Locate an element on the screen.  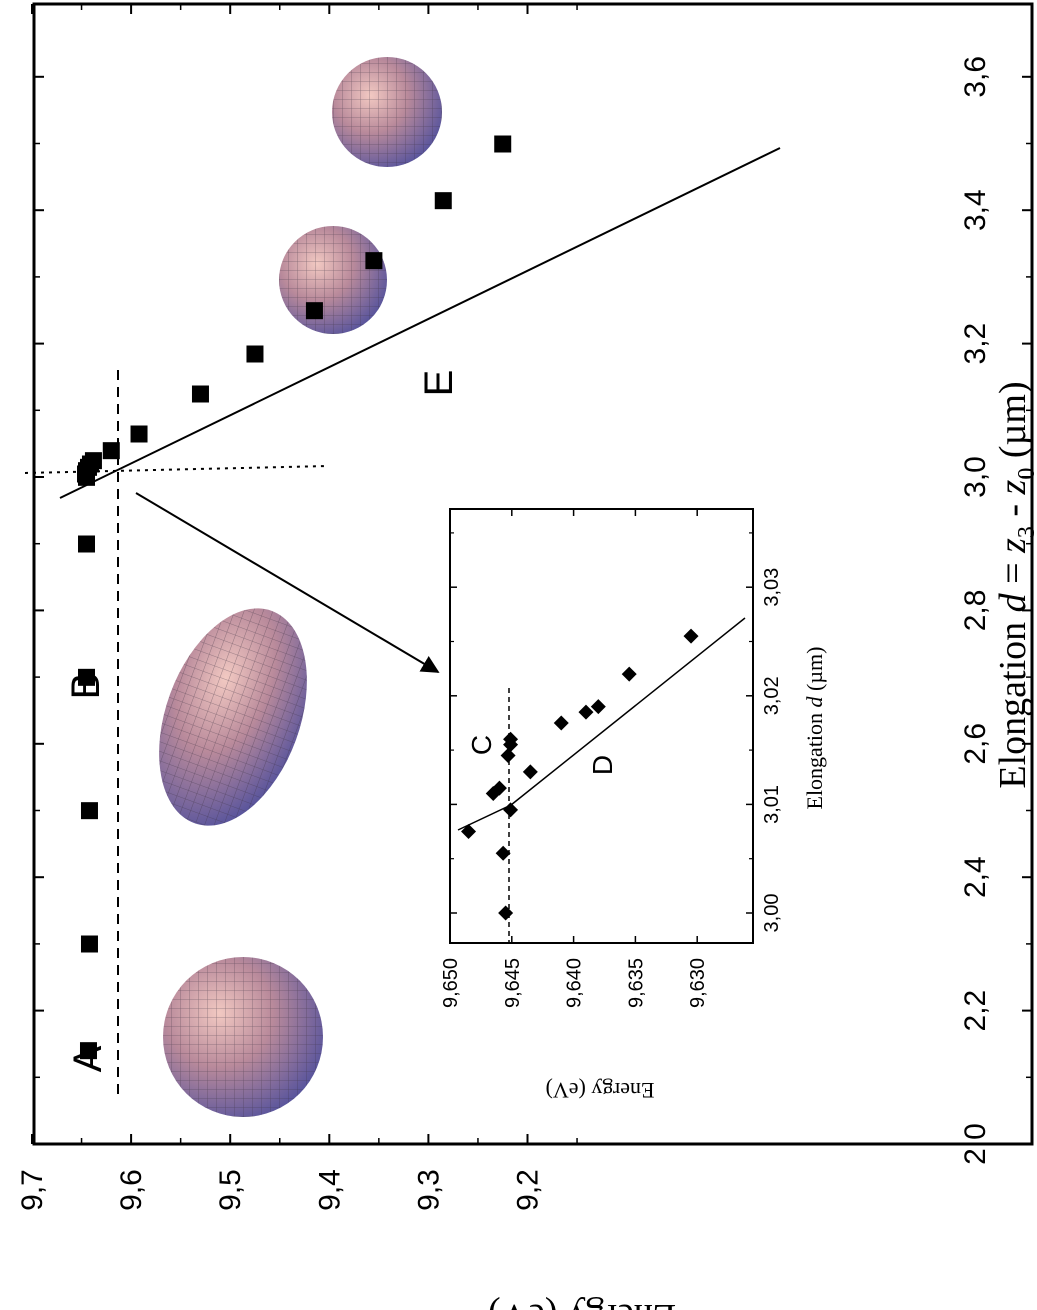
inset-x-tick-label: 3,03 is located at coordinates (772, 587).